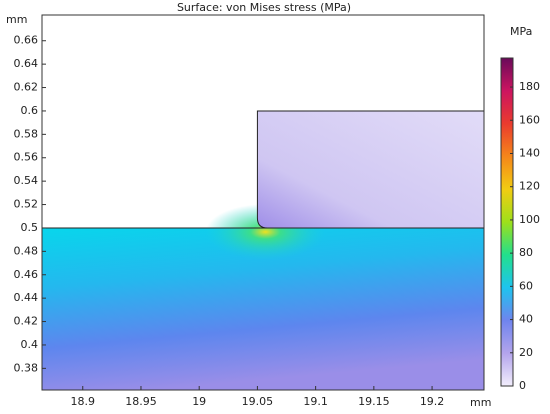 The width and height of the screenshot is (550, 414). Describe the element at coordinates (26, 367) in the screenshot. I see `y-tick-label: 0.38` at that location.